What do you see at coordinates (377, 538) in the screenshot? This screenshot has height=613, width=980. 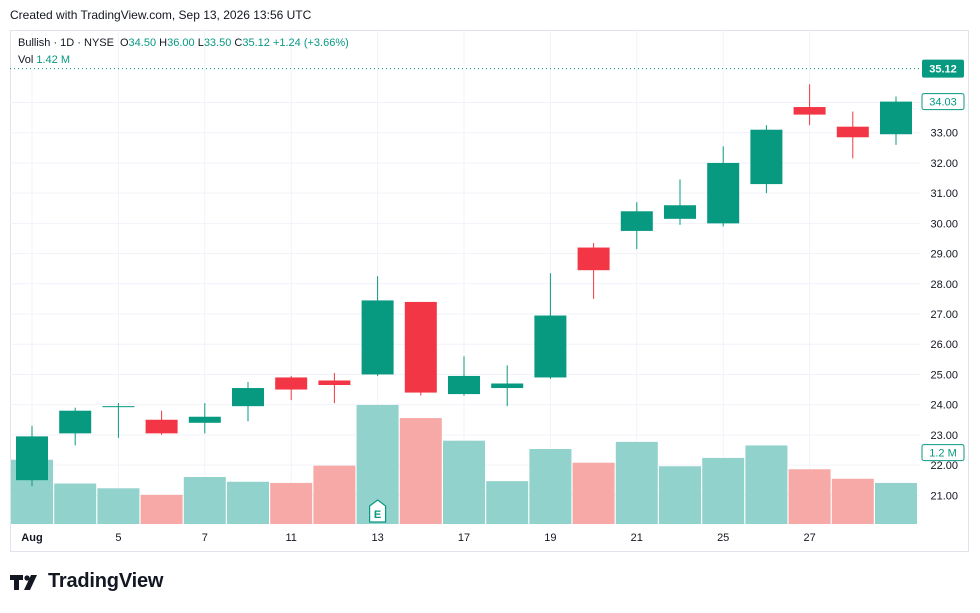 I see `time-tick-label: 13` at bounding box center [377, 538].